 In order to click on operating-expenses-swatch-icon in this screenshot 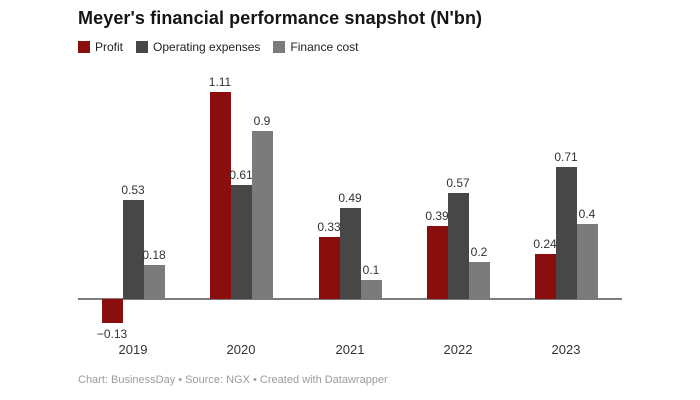, I will do `click(142, 47)`.